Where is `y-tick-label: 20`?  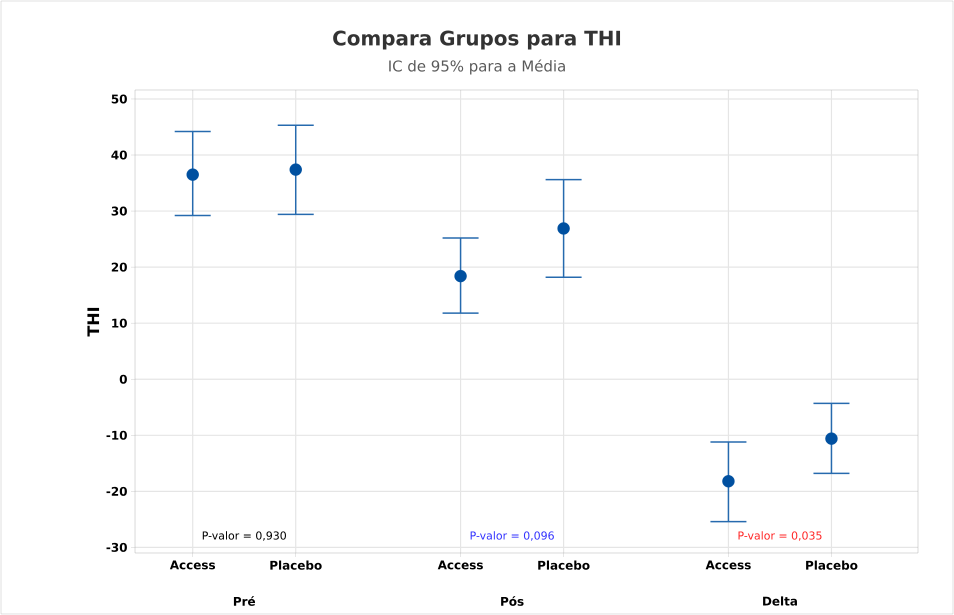 y-tick-label: 20 is located at coordinates (119, 267).